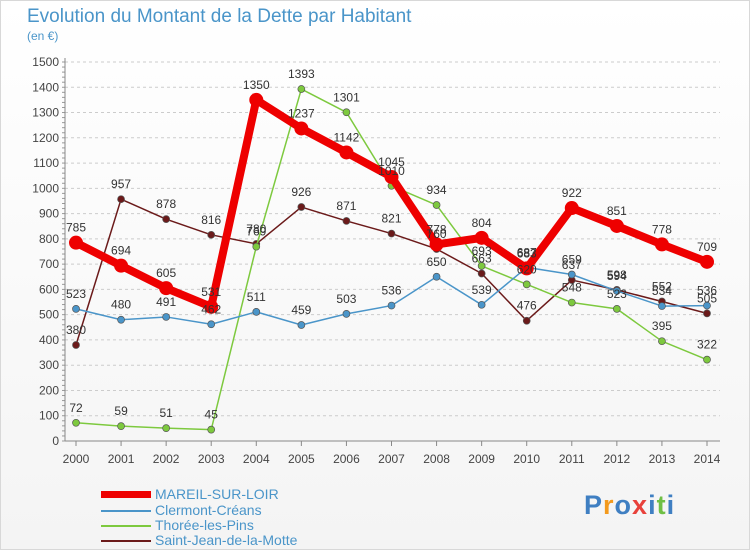 This screenshot has width=750, height=550. I want to click on data-label: 878, so click(166, 204).